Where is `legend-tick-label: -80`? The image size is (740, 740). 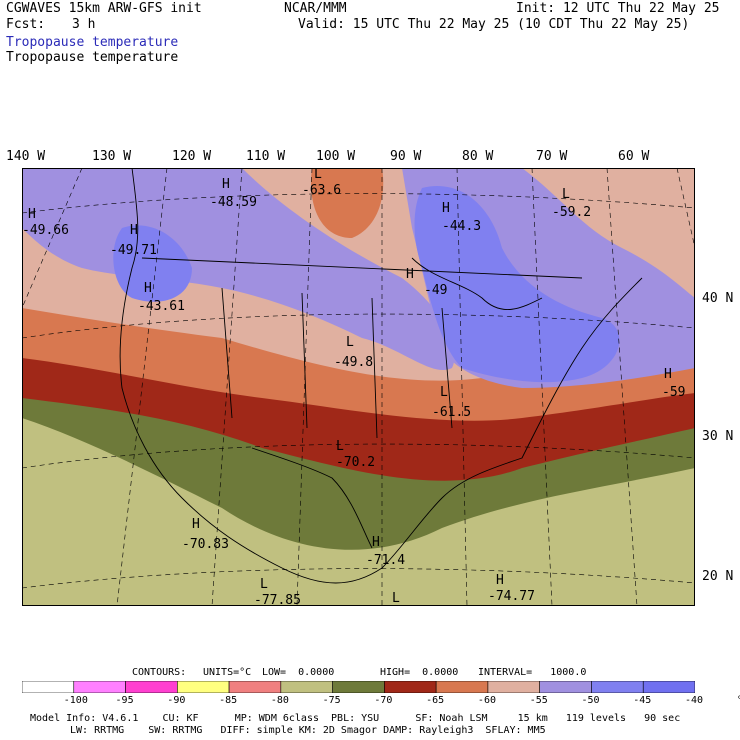
legend-tick-label: -80 is located at coordinates (279, 700).